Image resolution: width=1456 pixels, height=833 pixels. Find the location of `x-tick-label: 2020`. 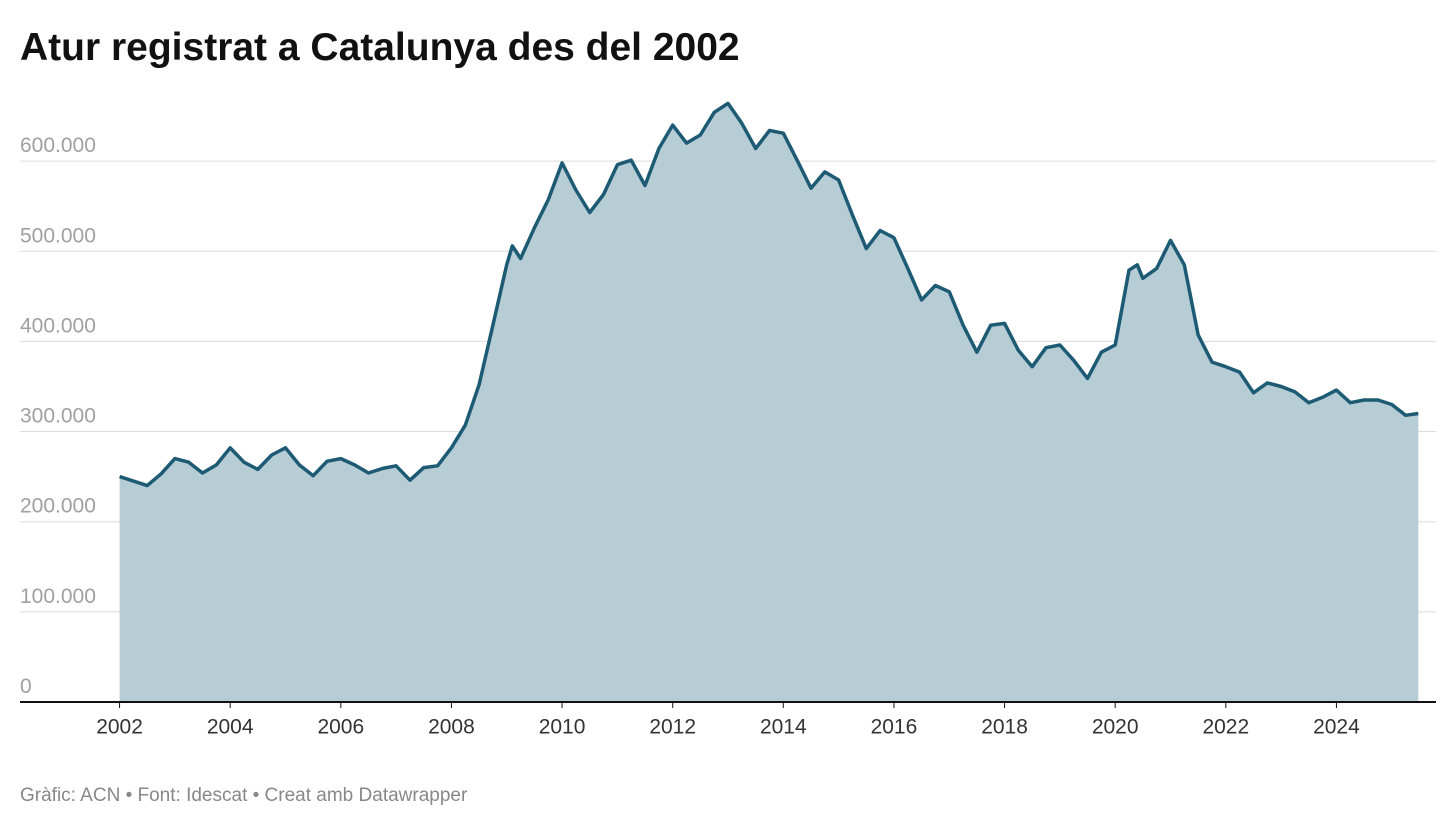

x-tick-label: 2020 is located at coordinates (1115, 727).